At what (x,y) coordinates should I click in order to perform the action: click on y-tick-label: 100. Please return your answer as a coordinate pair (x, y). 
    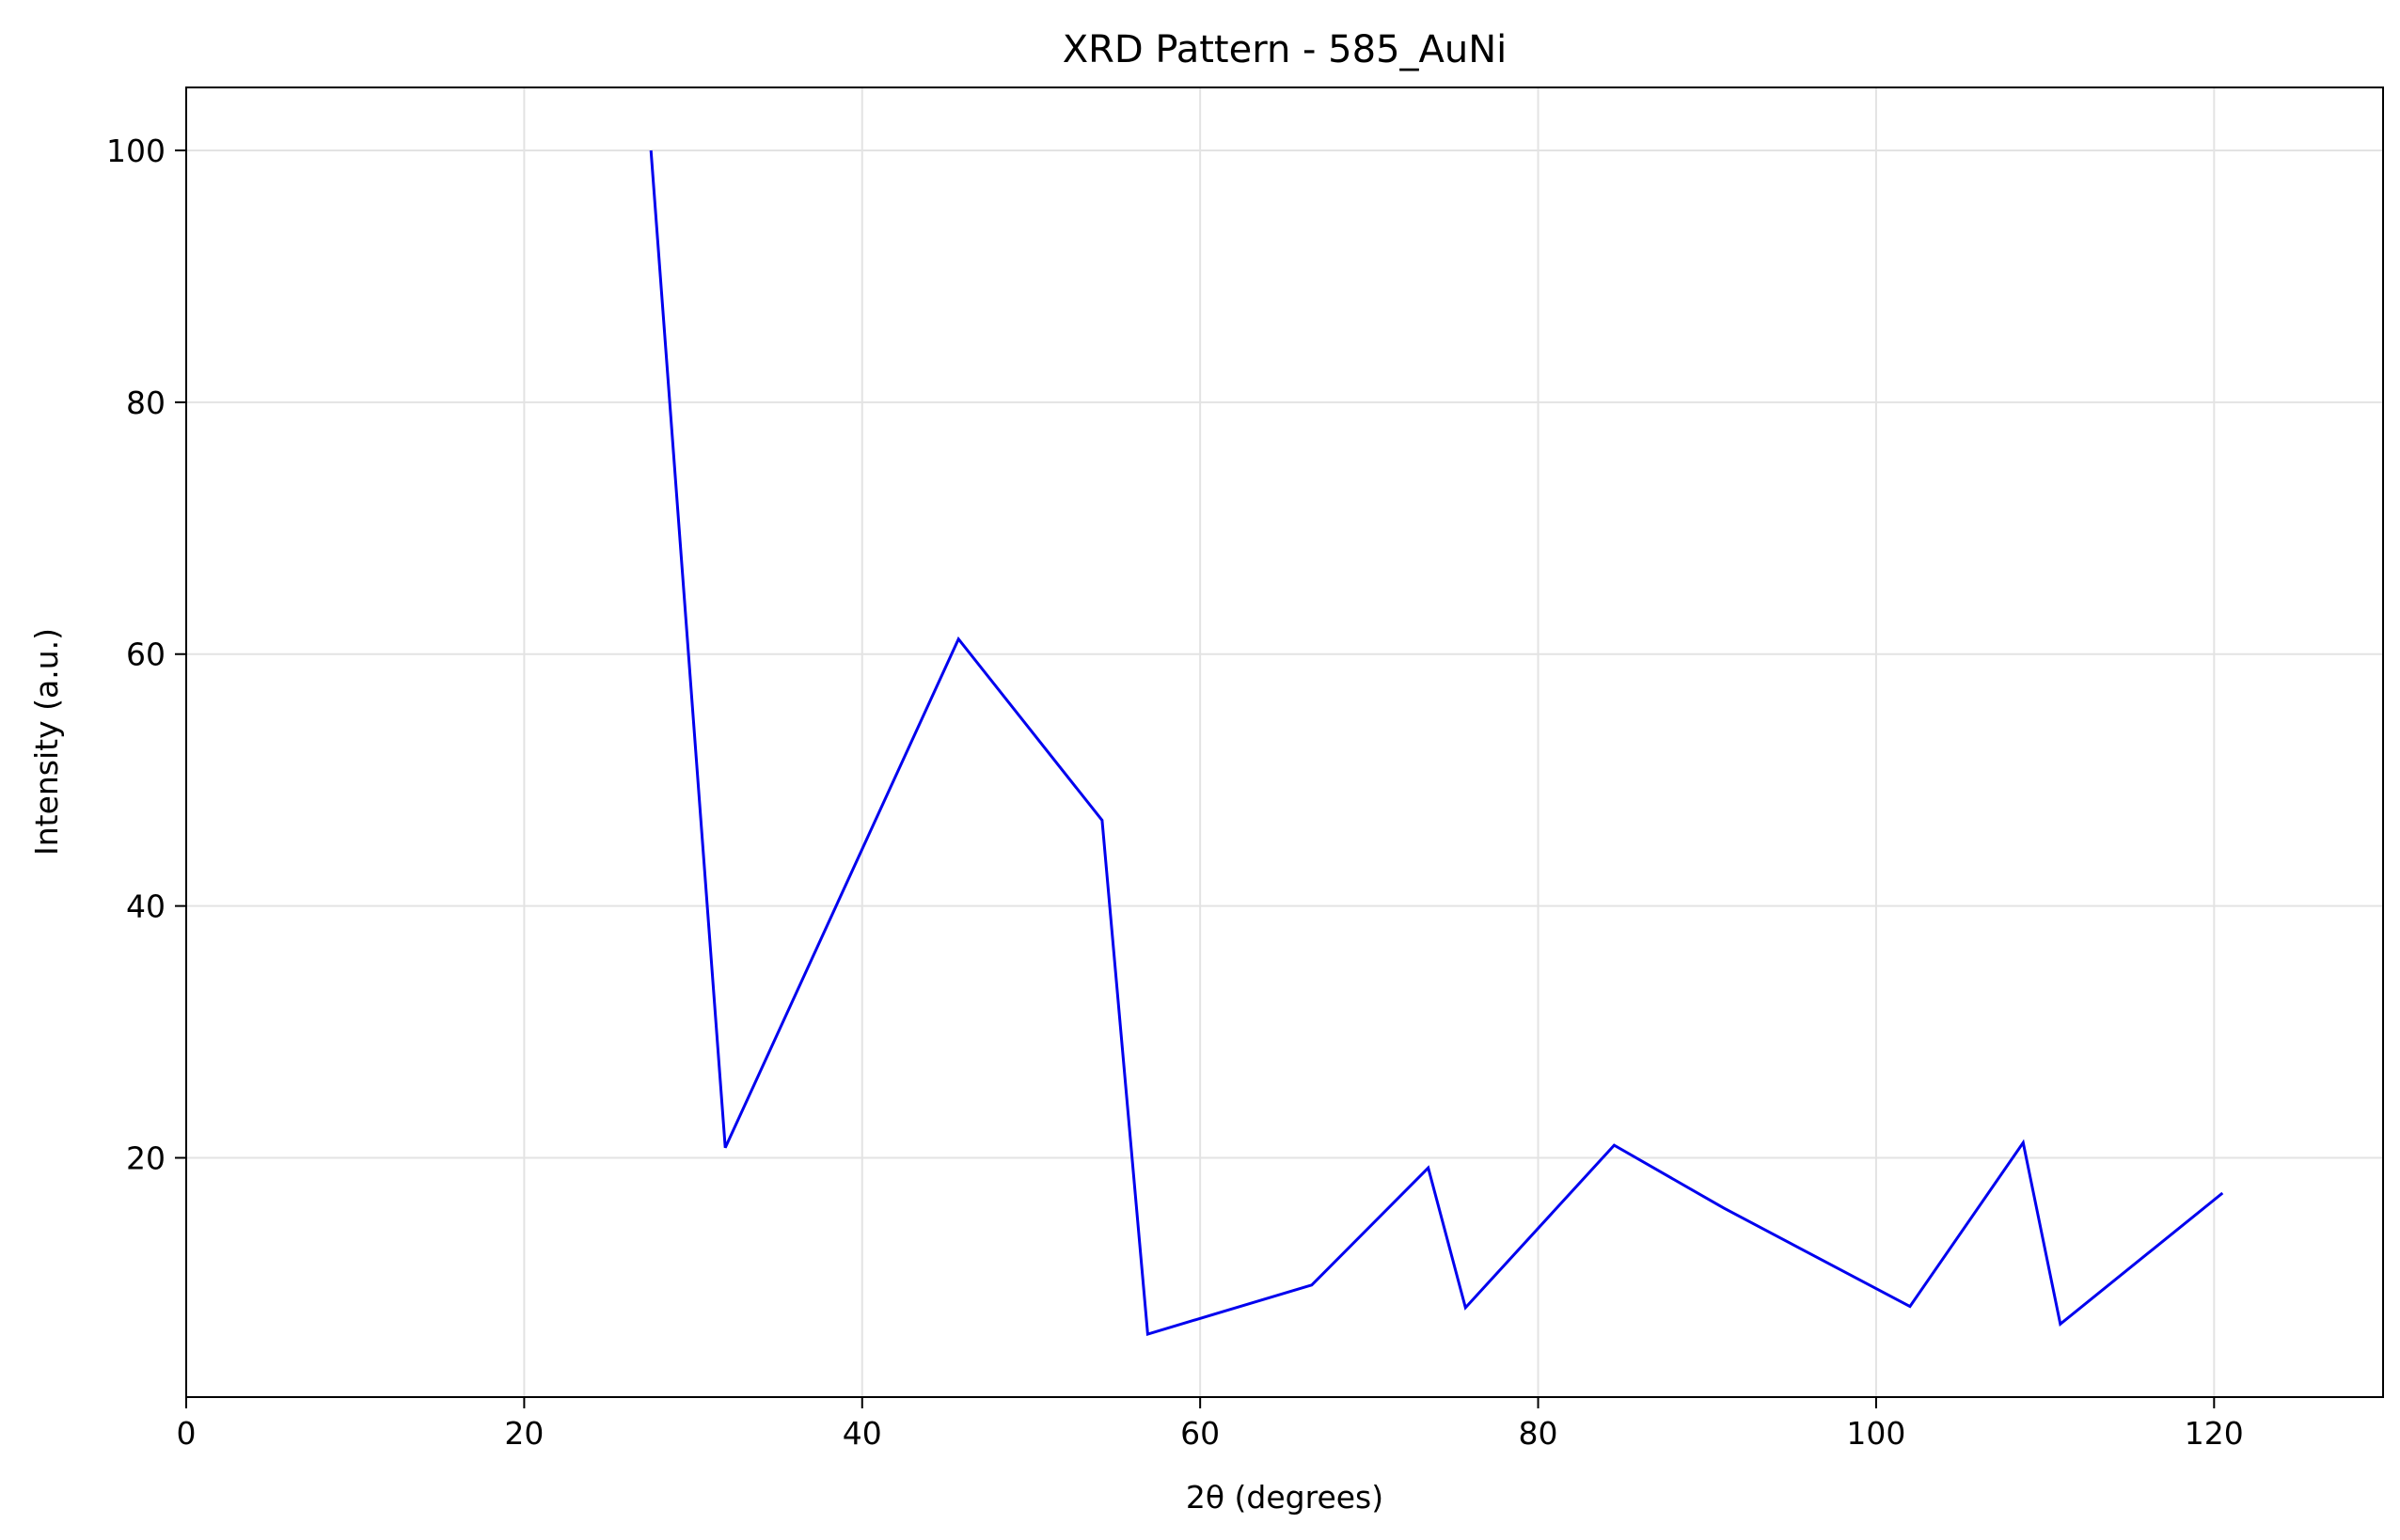
    Looking at the image, I should click on (136, 151).